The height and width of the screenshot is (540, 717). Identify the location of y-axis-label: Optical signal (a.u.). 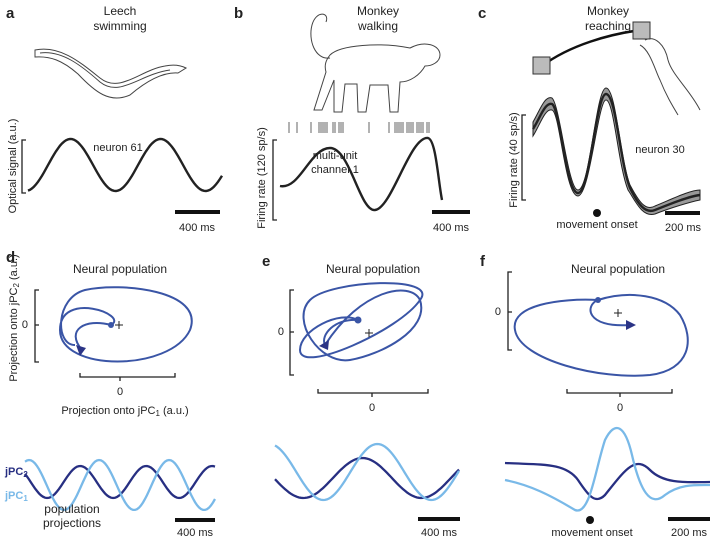
(13, 166).